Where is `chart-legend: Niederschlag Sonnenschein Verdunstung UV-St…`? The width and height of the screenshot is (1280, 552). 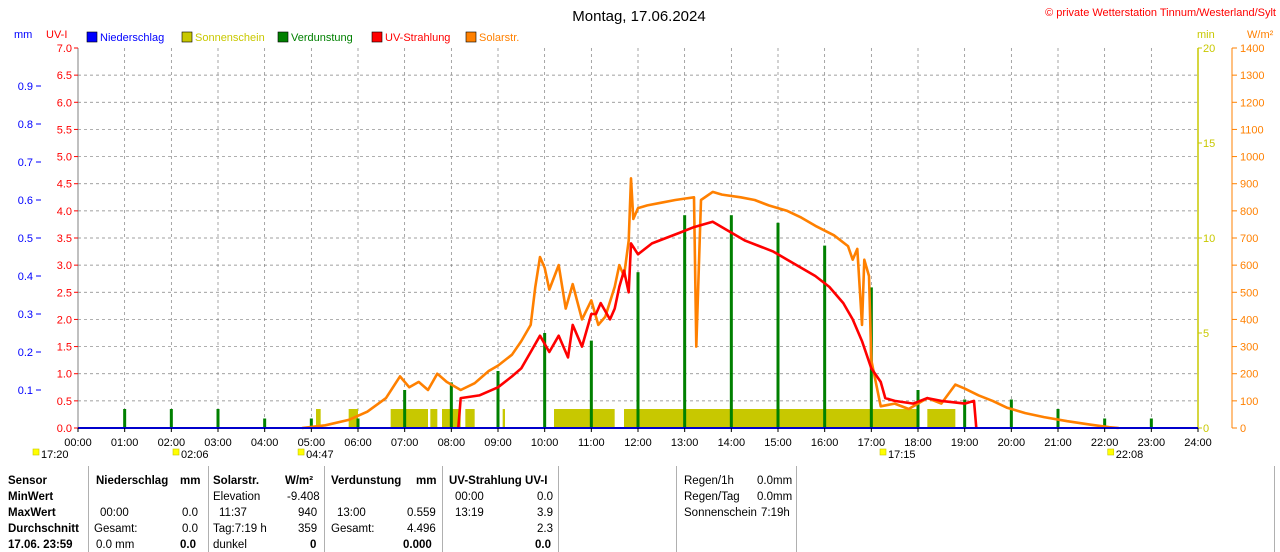
chart-legend: Niederschlag Sonnenschein Verdunstung UV-St… is located at coordinates (302, 37).